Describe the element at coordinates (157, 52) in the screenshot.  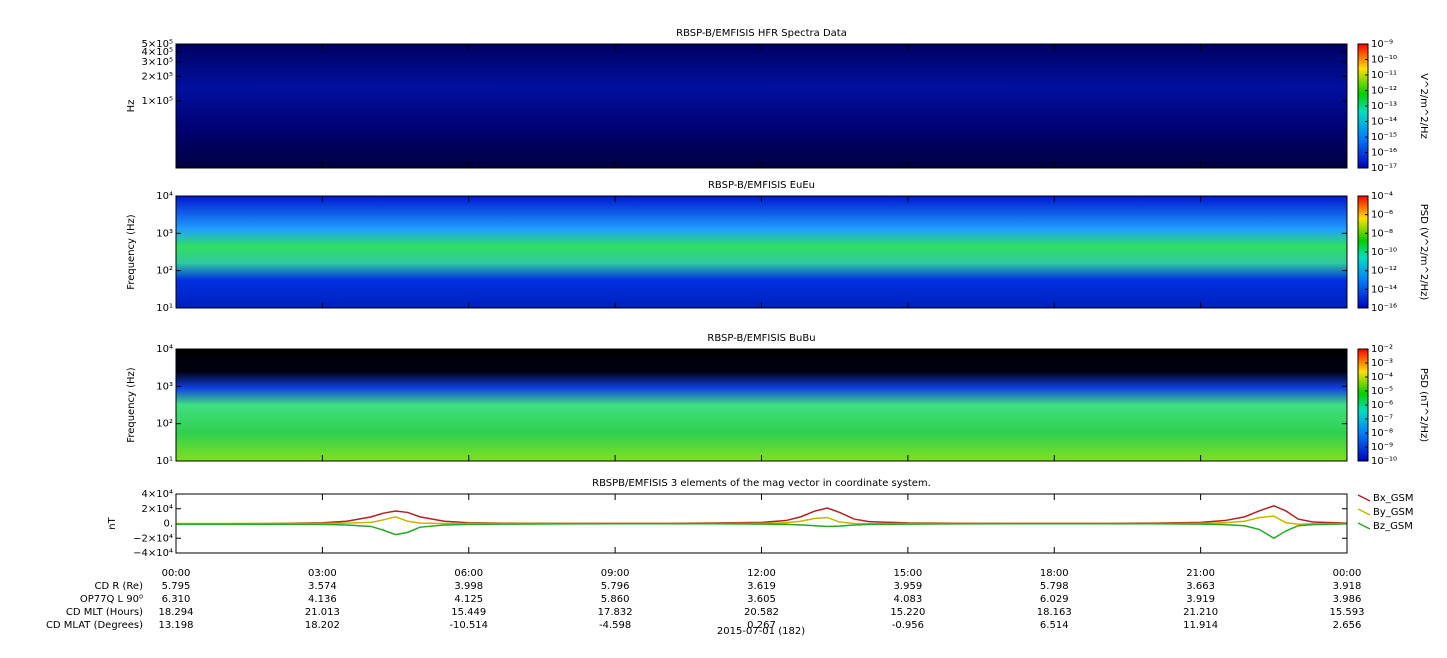
I see `y-tick-label: 4×10⁵` at that location.